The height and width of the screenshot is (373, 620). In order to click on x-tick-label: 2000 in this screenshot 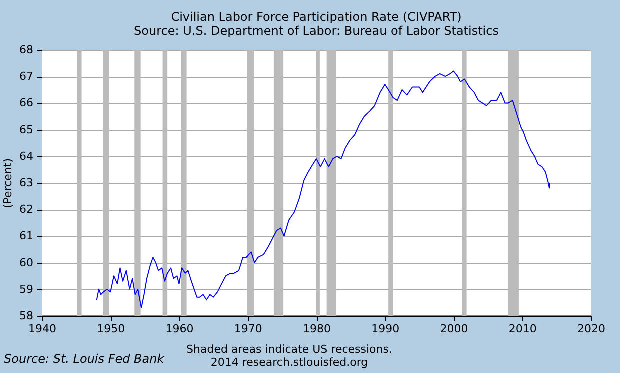, I will do `click(454, 329)`.